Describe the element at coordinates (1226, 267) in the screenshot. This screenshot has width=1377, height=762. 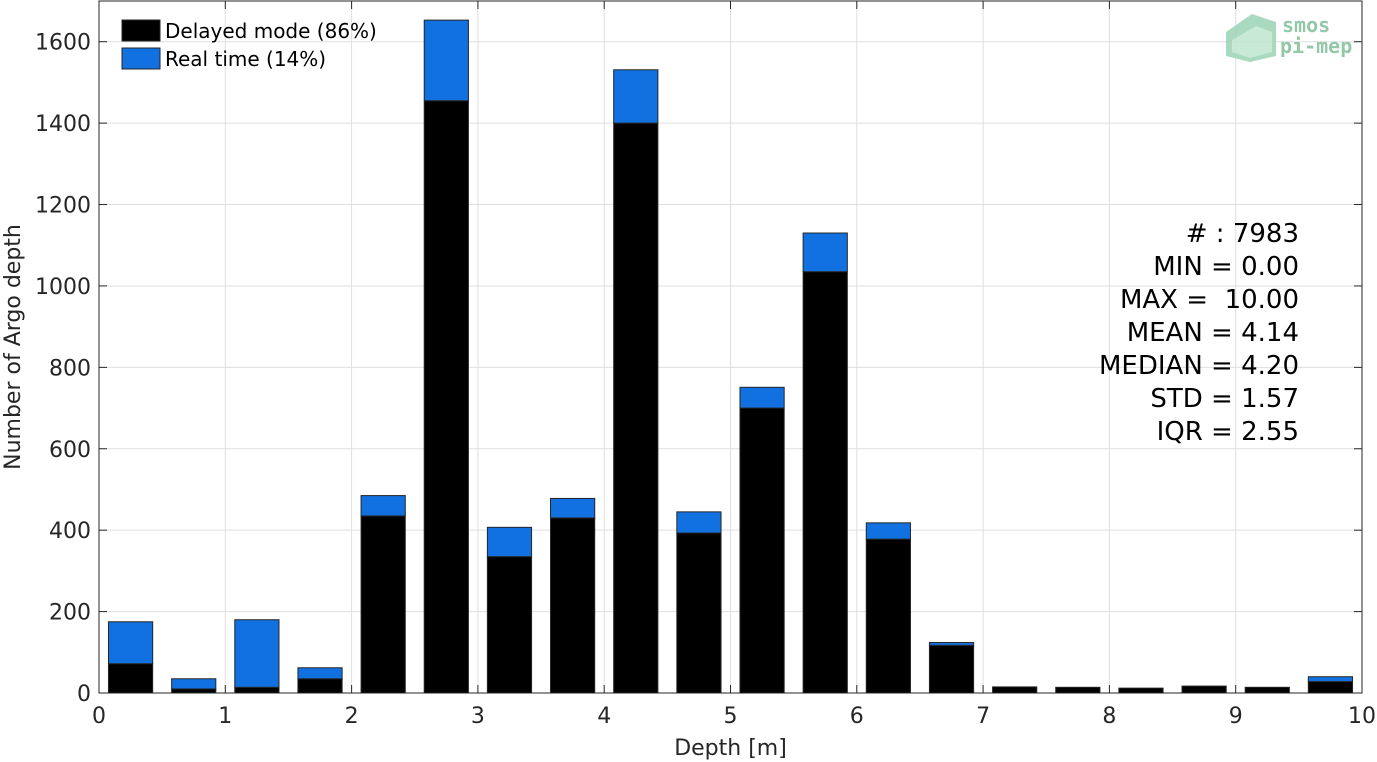
I see `stat-line: MIN = 0.00` at that location.